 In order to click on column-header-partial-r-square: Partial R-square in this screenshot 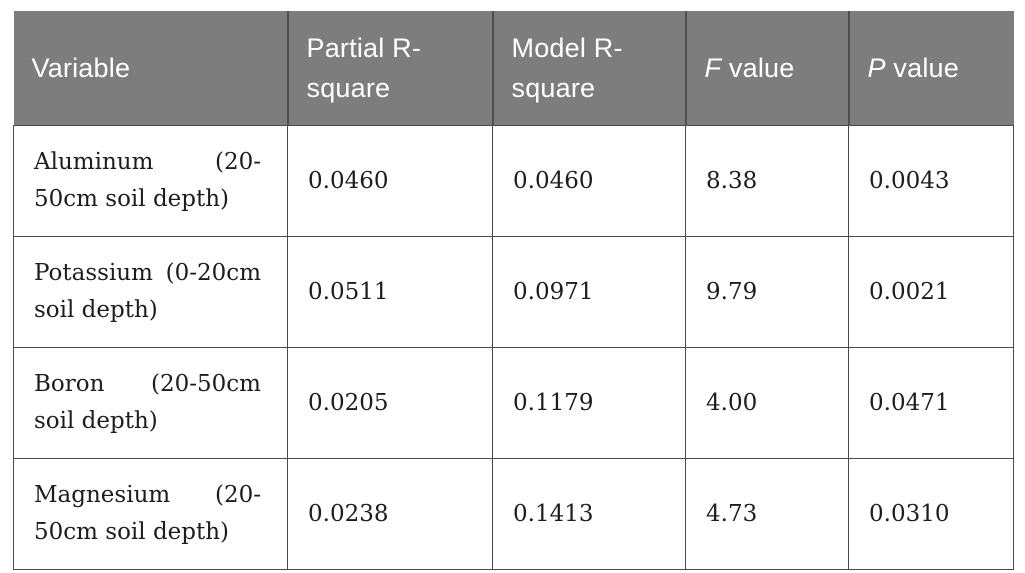, I will do `click(389, 68)`.